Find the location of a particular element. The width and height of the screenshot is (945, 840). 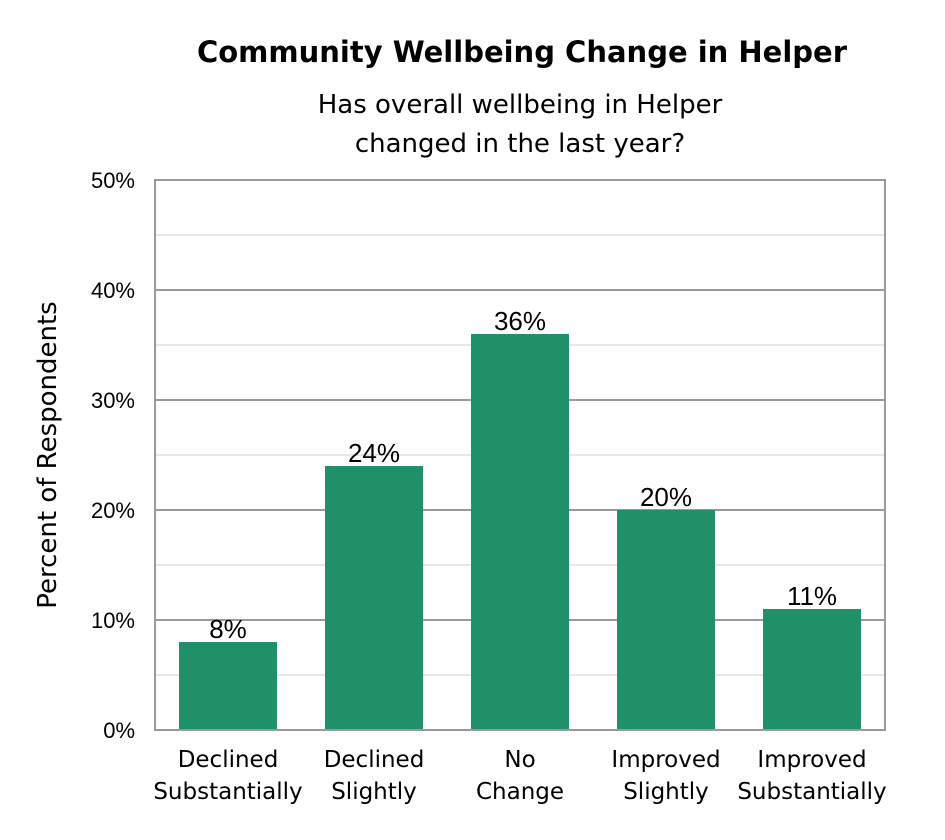

bar-value-label: 20% is located at coordinates (666, 497).